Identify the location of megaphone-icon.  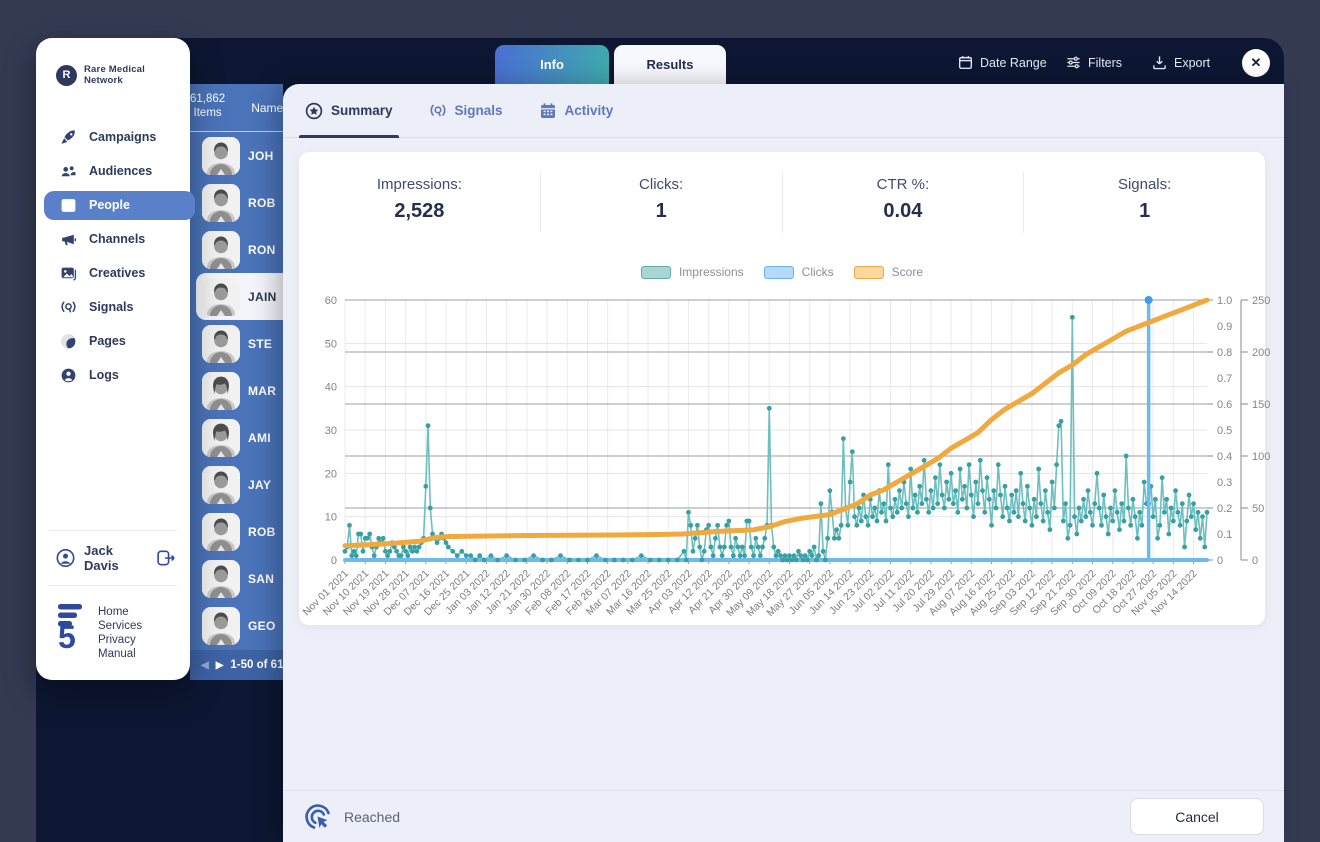
(68, 239).